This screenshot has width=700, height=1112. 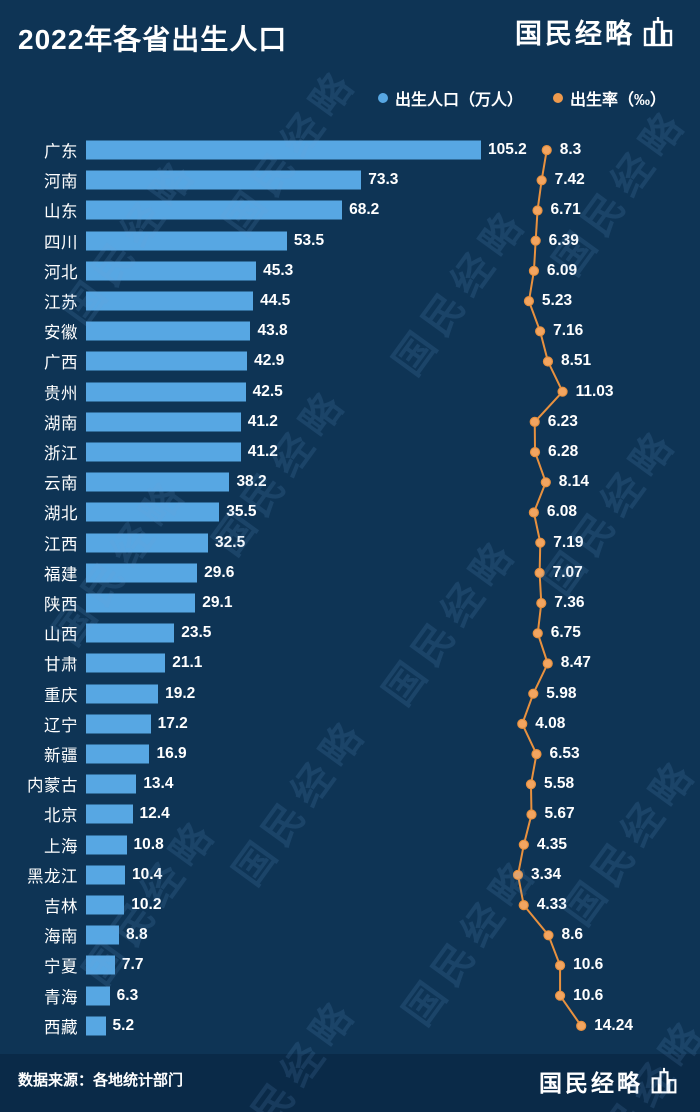 What do you see at coordinates (576, 361) in the screenshot?
I see `rate-value-label: 8.51` at bounding box center [576, 361].